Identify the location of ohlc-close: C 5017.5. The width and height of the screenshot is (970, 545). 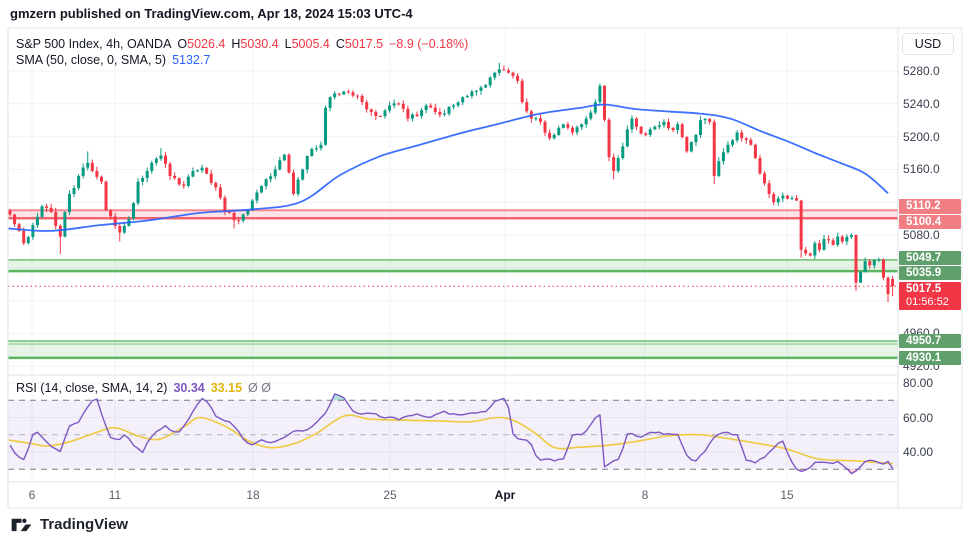
(359, 44).